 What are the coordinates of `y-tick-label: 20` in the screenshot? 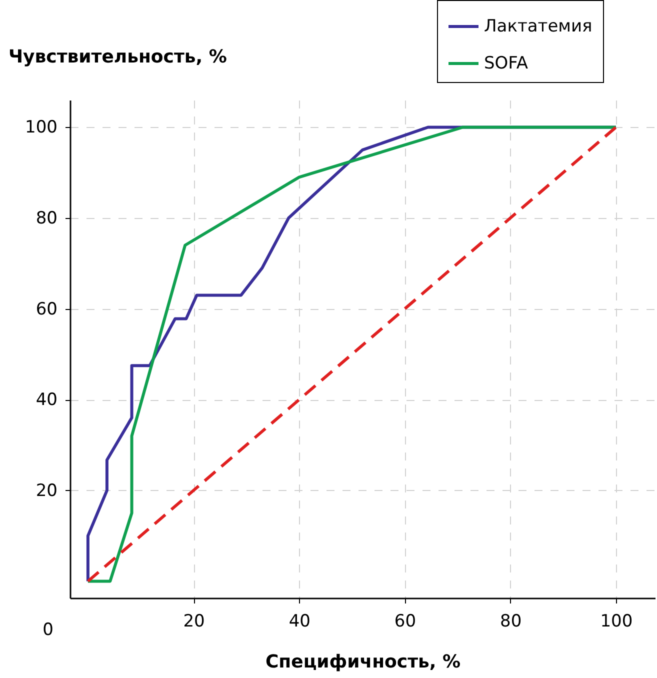 It's located at (47, 490).